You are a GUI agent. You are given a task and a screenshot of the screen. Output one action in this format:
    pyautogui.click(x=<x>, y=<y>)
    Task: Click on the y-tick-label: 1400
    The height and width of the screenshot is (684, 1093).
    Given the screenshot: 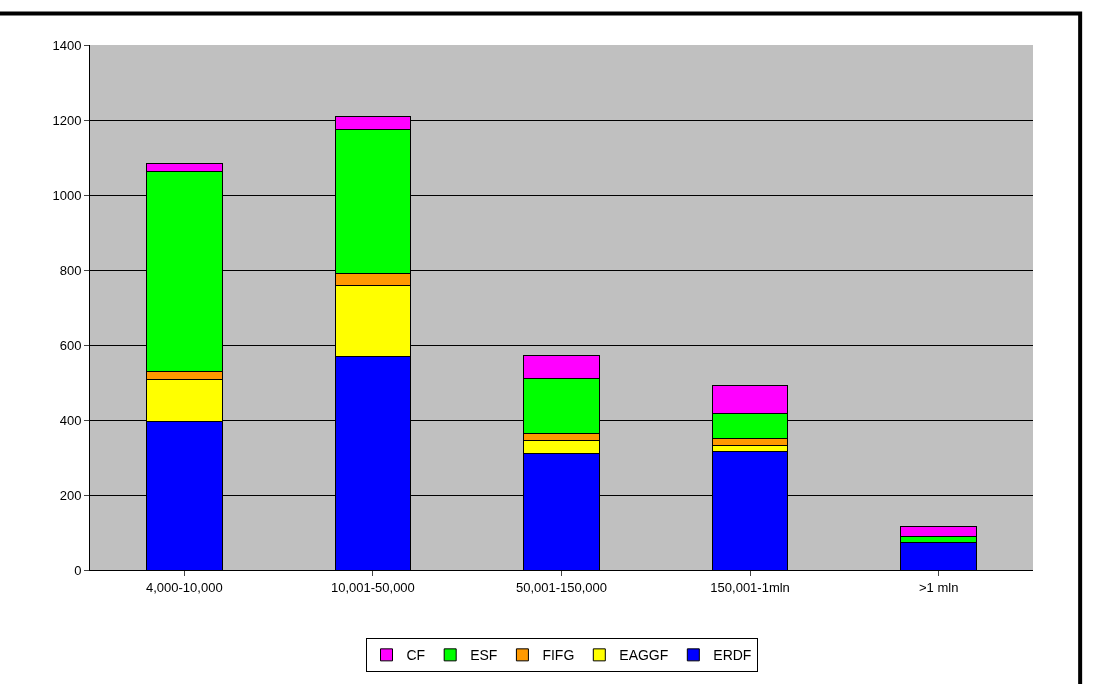 What is the action you would take?
    pyautogui.click(x=67, y=45)
    